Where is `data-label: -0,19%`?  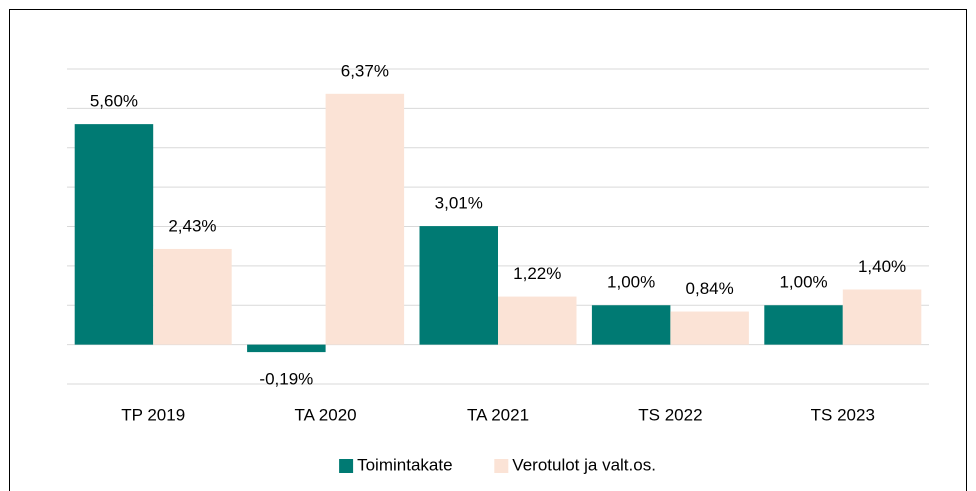
data-label: -0,19% is located at coordinates (286, 379).